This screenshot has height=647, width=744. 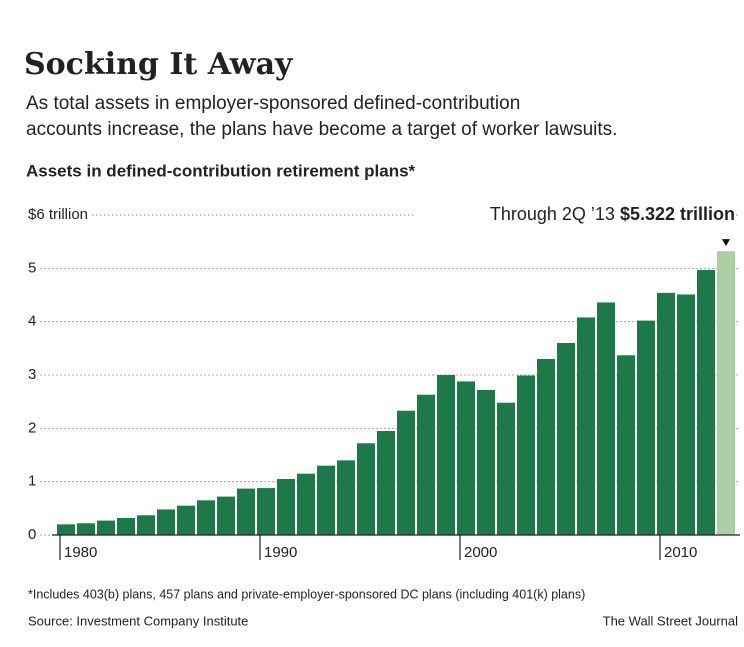 What do you see at coordinates (280, 552) in the screenshot?
I see `x-tick-label: 1990` at bounding box center [280, 552].